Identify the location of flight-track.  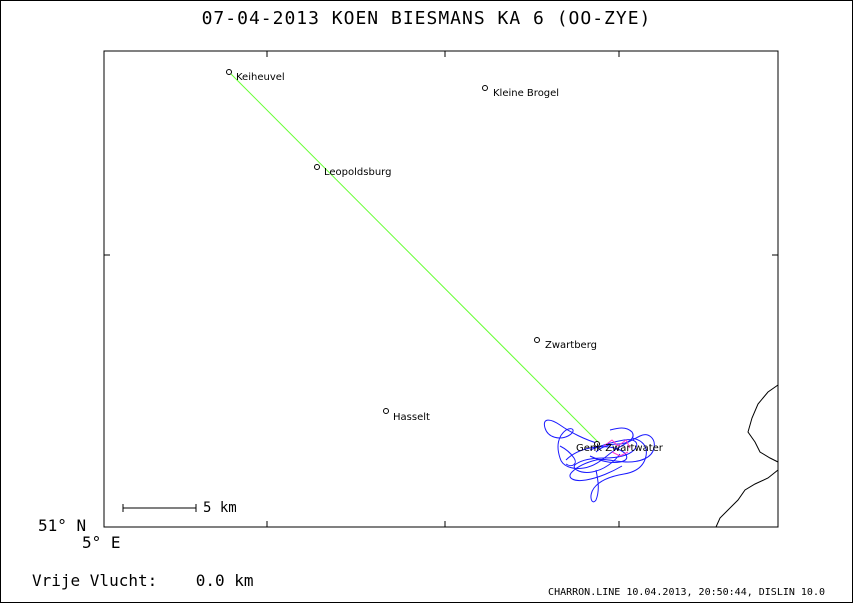
(599, 461).